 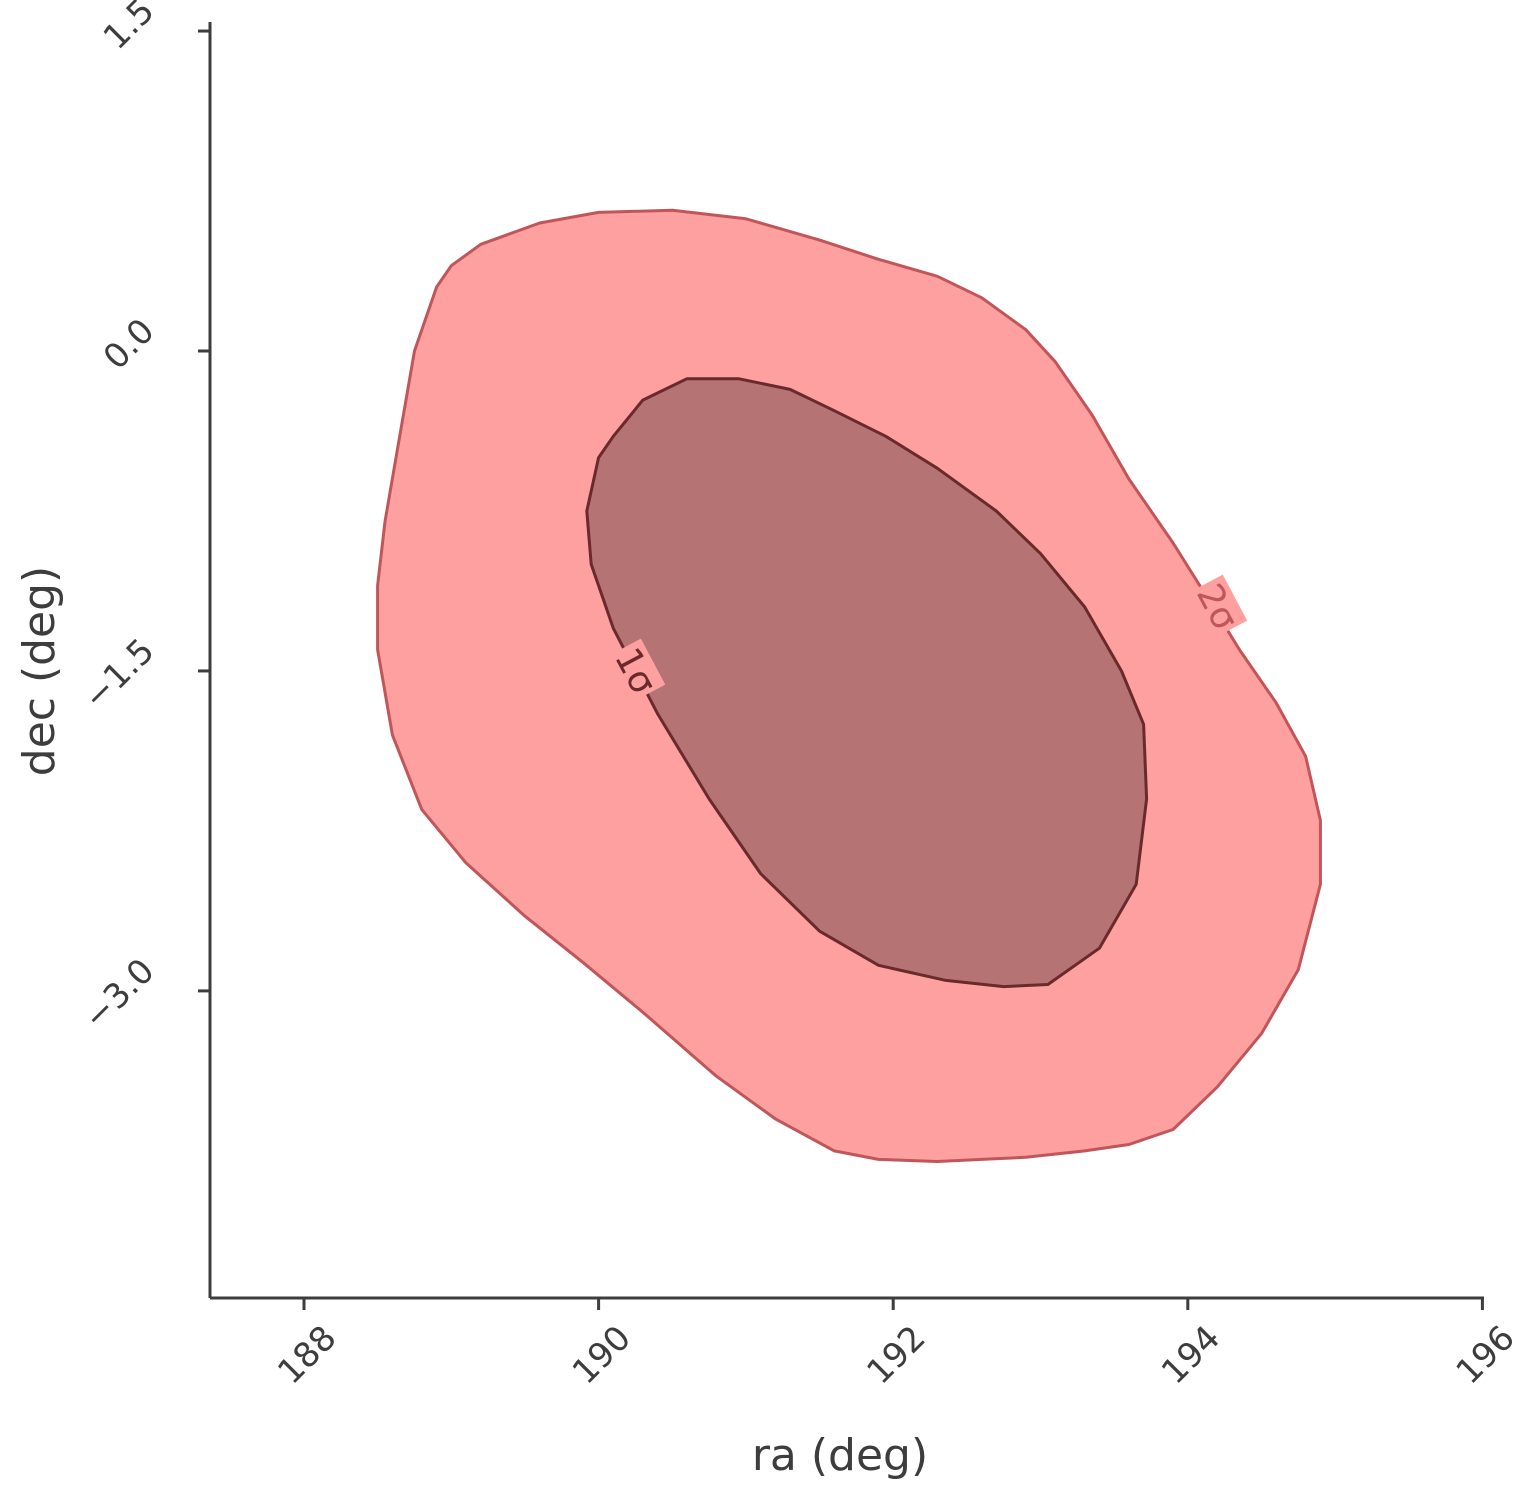 What do you see at coordinates (840, 1455) in the screenshot?
I see `x-axis-title: ra (deg)` at bounding box center [840, 1455].